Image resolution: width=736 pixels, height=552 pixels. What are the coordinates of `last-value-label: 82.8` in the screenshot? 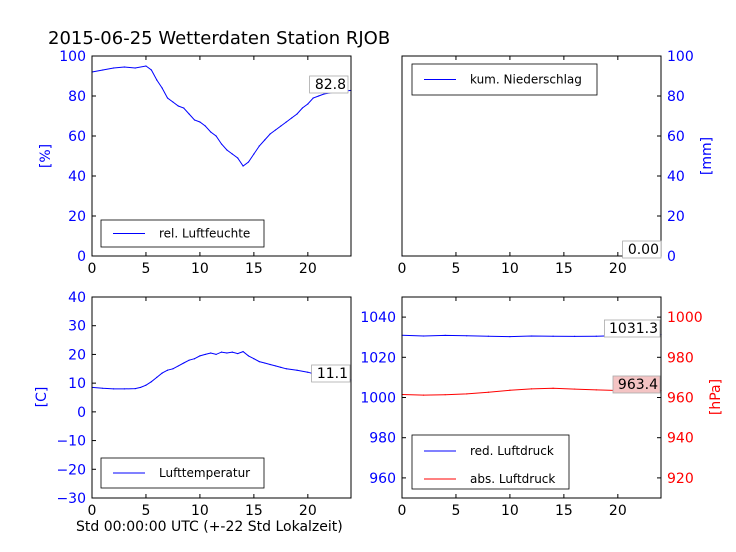 It's located at (330, 85).